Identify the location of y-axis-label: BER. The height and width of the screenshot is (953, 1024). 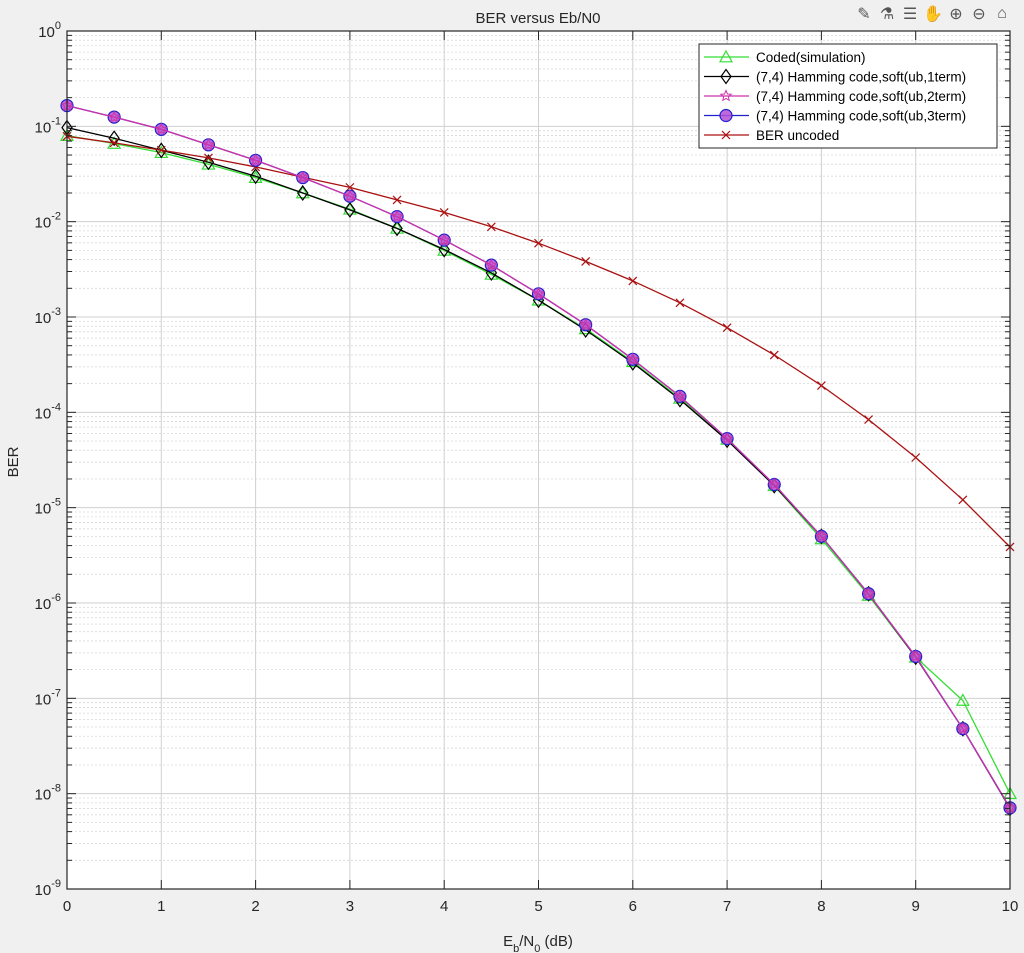
(13, 461).